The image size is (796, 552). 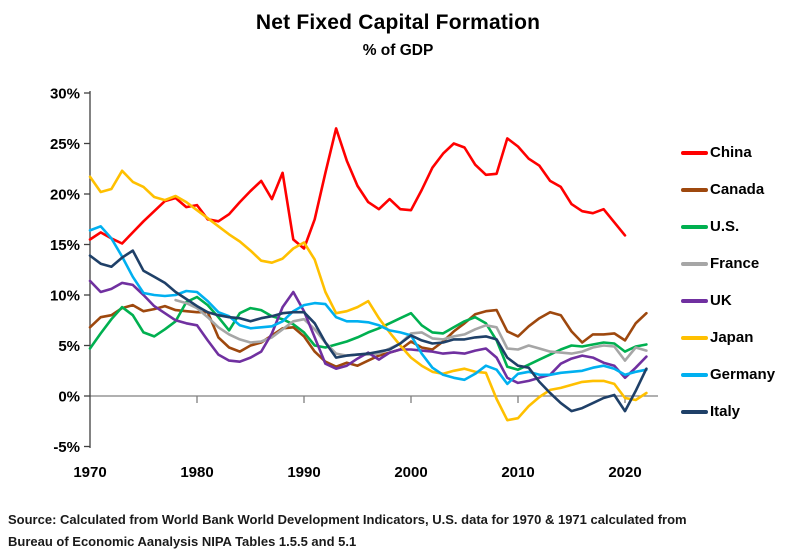 What do you see at coordinates (694, 300) in the screenshot?
I see `legend-swatch-uk` at bounding box center [694, 300].